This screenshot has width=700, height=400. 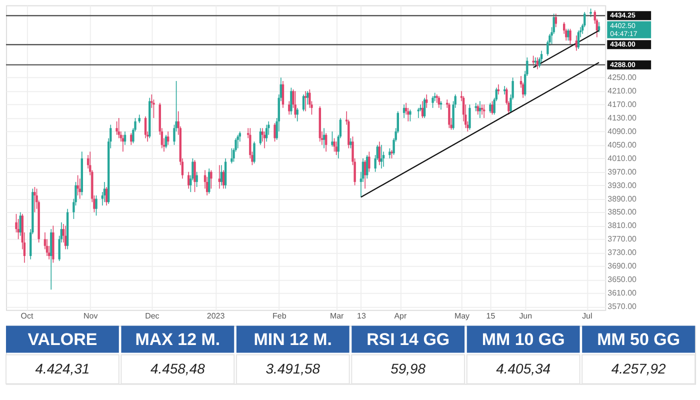 What do you see at coordinates (623, 266) in the screenshot?
I see `y-tick-label: 3690.00` at bounding box center [623, 266].